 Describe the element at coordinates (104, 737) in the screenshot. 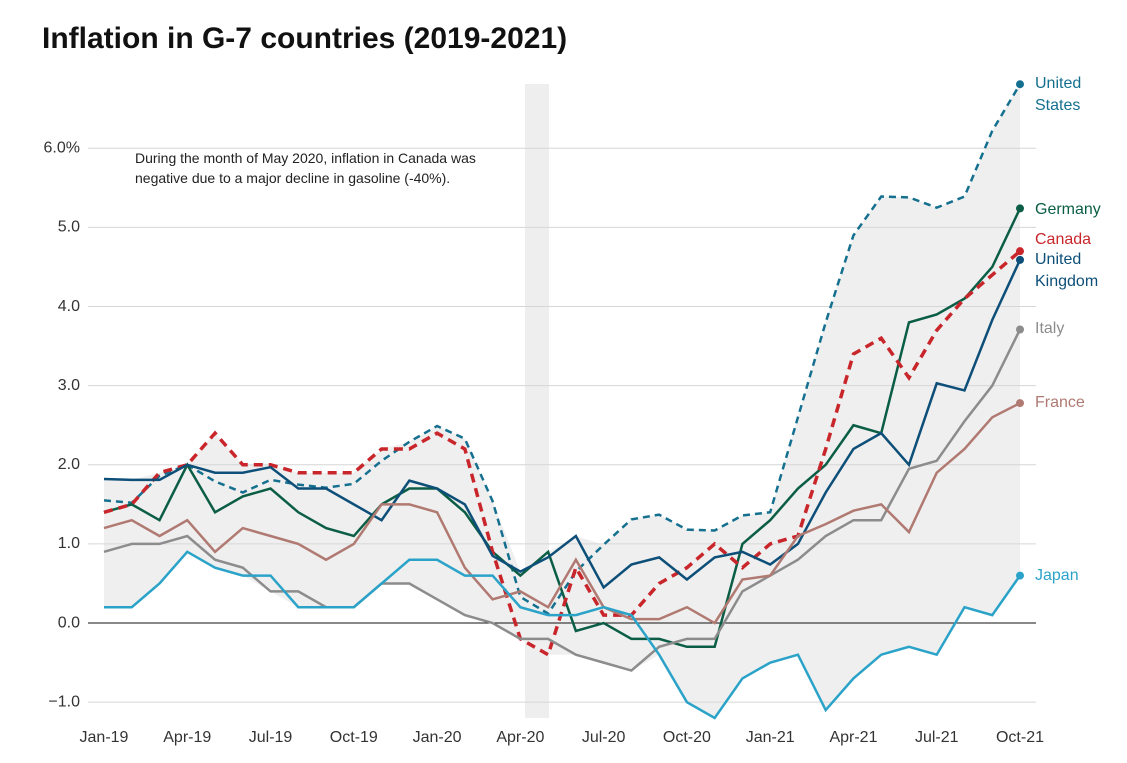

I see `x-tick-label: Jan-19` at that location.